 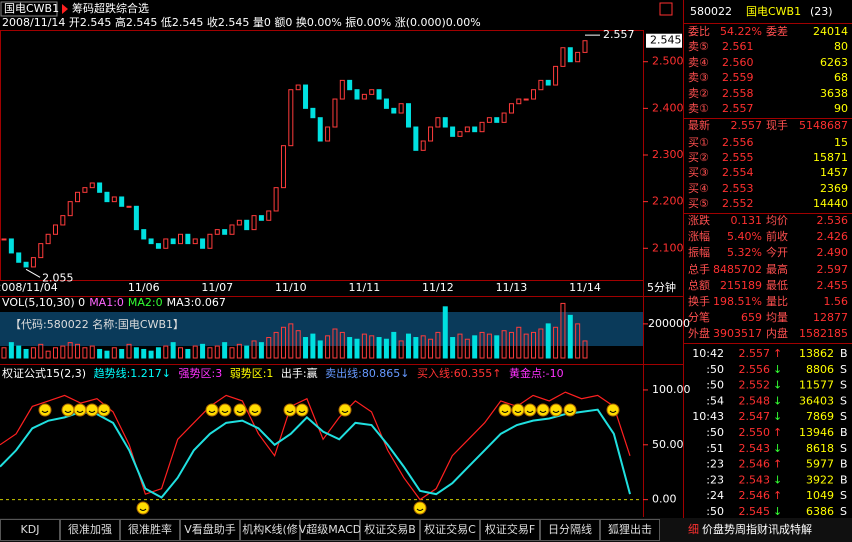 What do you see at coordinates (836, 301) in the screenshot?
I see `quote-value: 1.56` at bounding box center [836, 301].